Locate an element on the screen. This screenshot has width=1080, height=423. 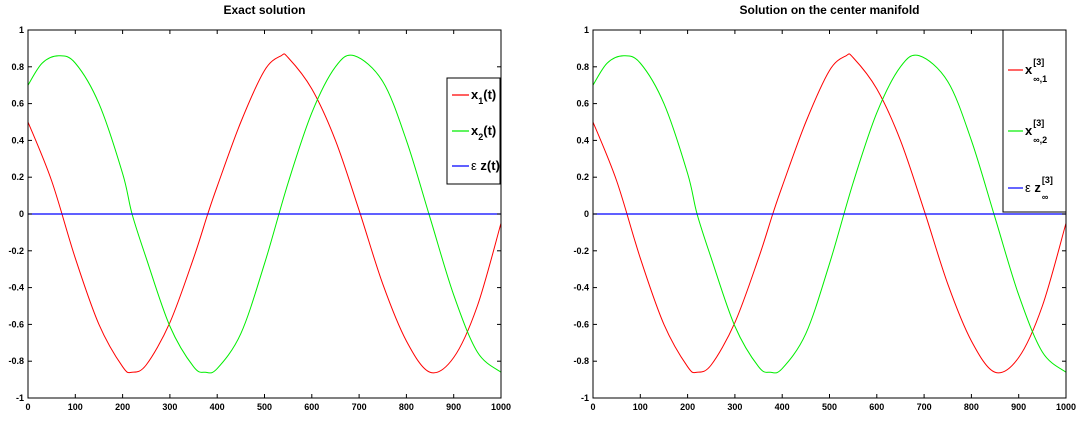
legend: x1(t) x2(t) ε z(t) is located at coordinates (473, 131).